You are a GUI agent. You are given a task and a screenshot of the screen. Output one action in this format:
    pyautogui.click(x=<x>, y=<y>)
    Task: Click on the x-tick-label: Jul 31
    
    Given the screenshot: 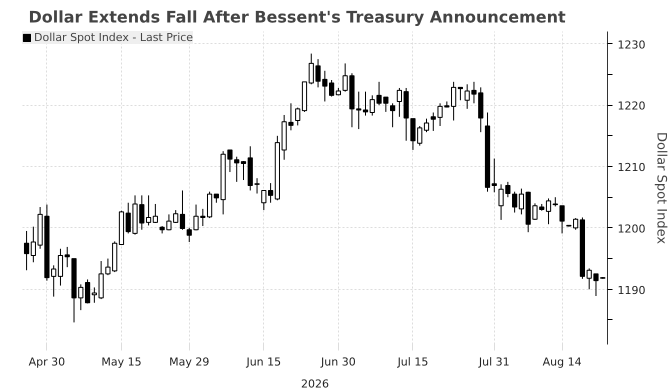 What is the action you would take?
    pyautogui.click(x=494, y=362)
    